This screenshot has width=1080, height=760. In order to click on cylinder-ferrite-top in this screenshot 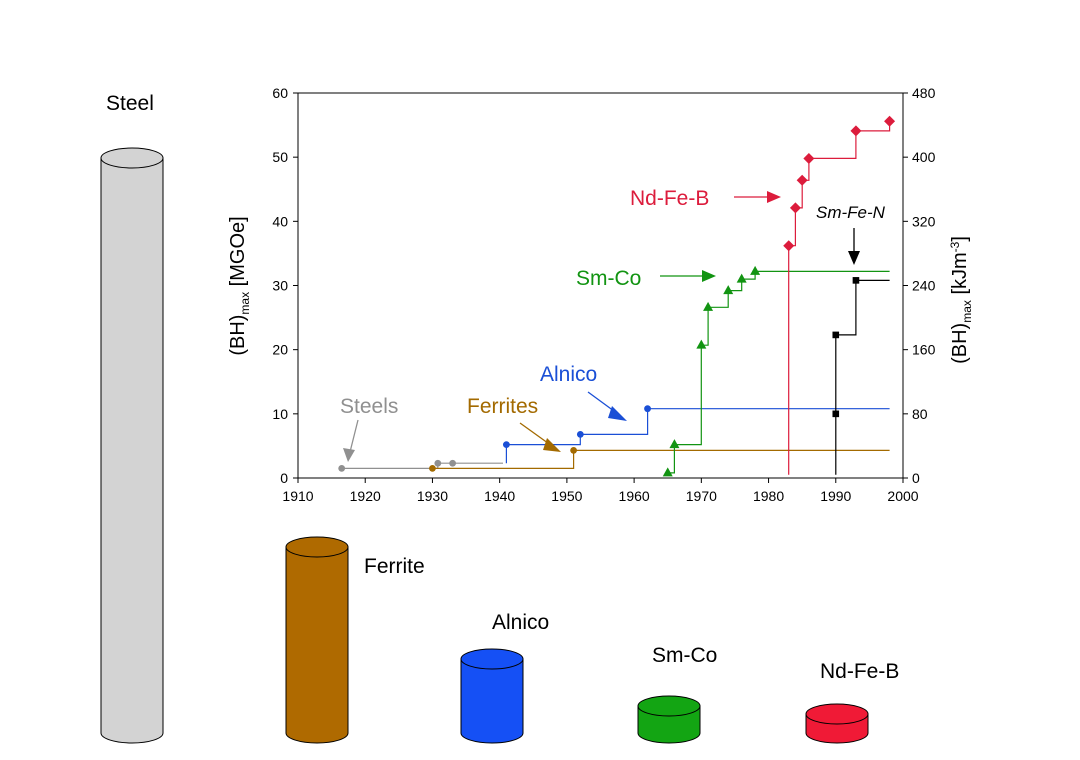, I will do `click(317, 547)`.